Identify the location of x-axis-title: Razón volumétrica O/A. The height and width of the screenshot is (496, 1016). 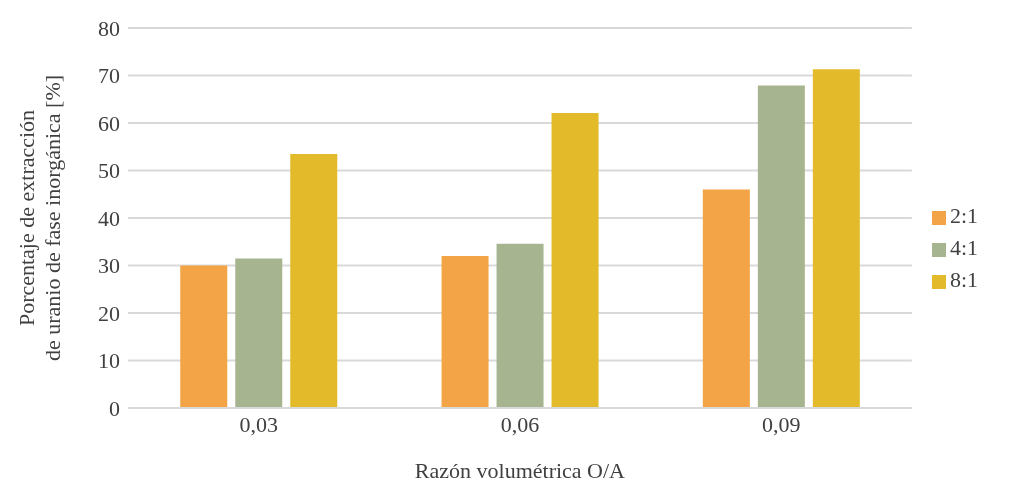
(520, 470).